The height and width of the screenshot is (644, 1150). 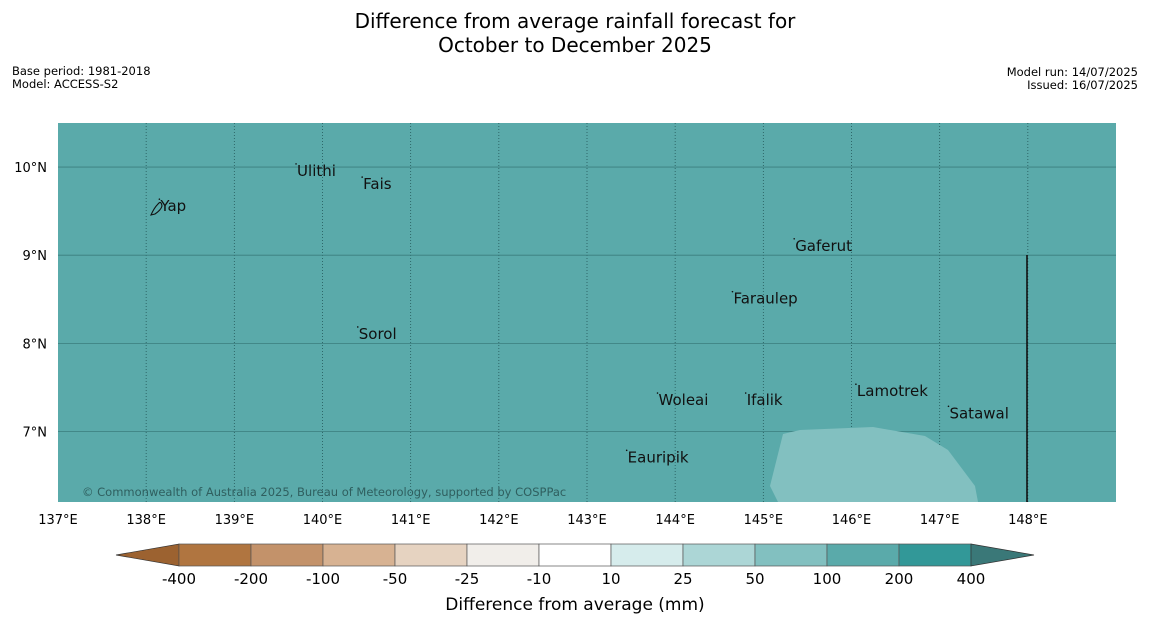 I want to click on place-label-satawal: Satawal, so click(x=978, y=413).